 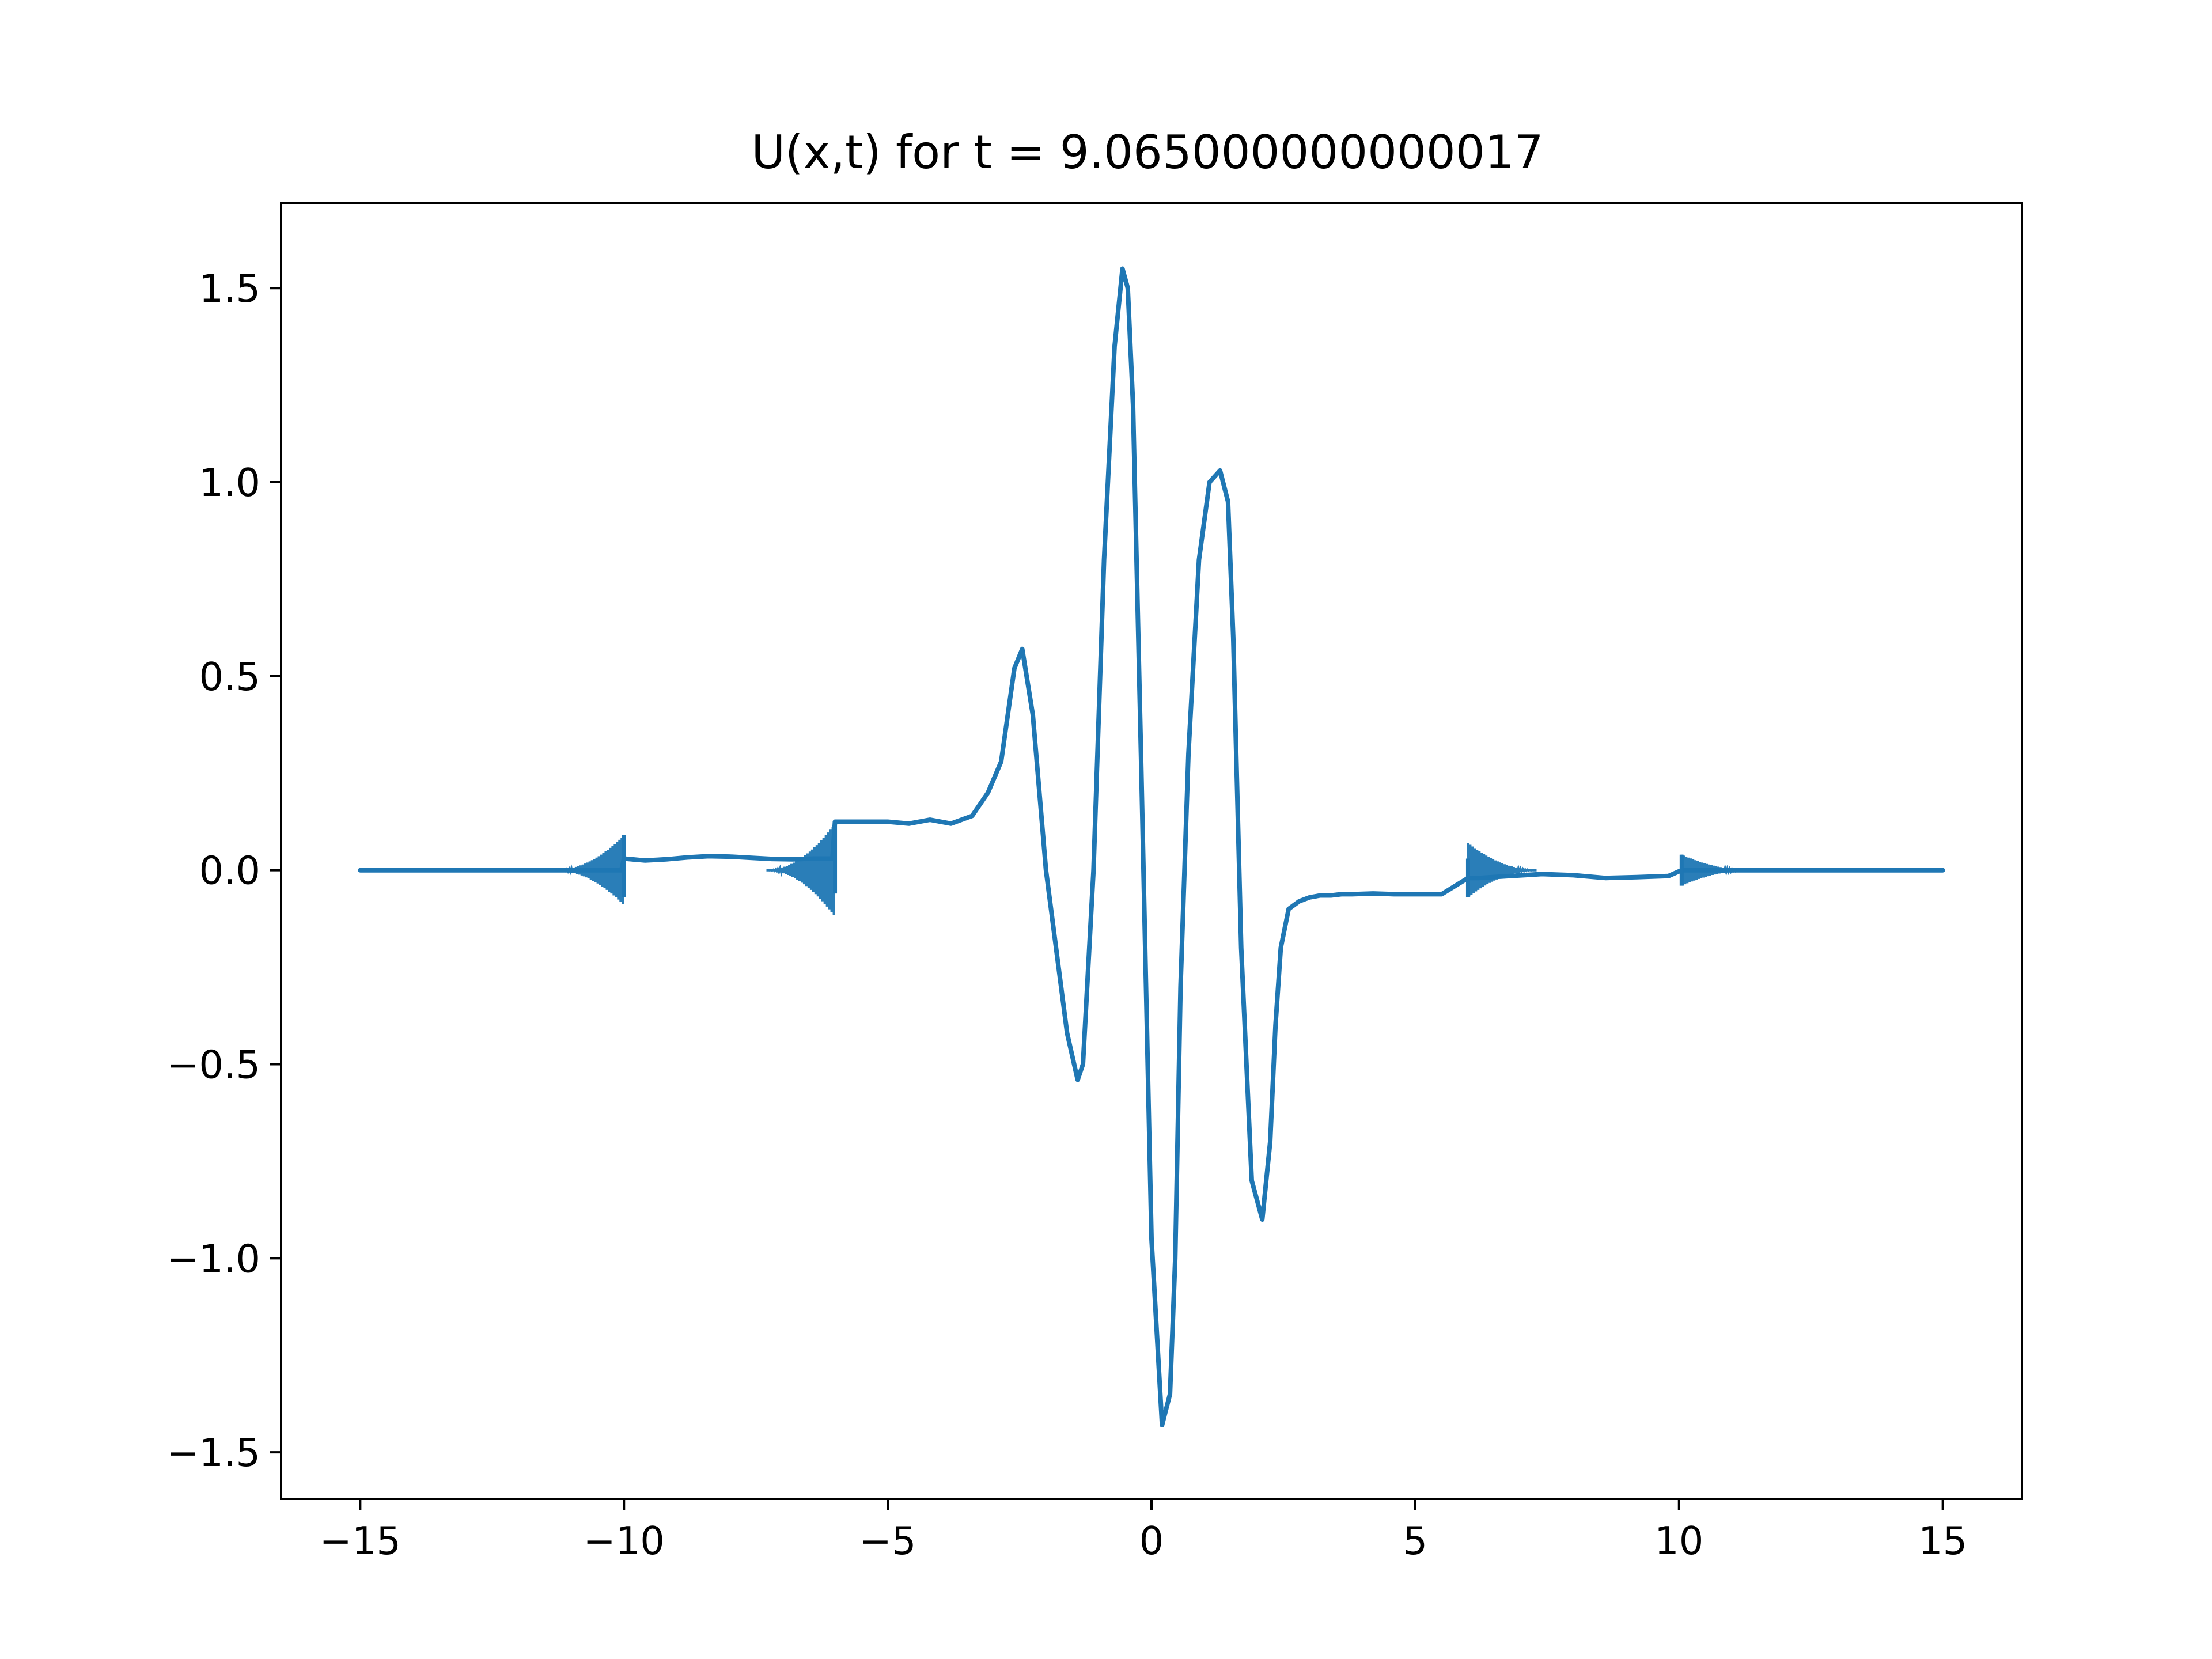 I want to click on y-tick-label: −1.5, so click(x=213, y=1452).